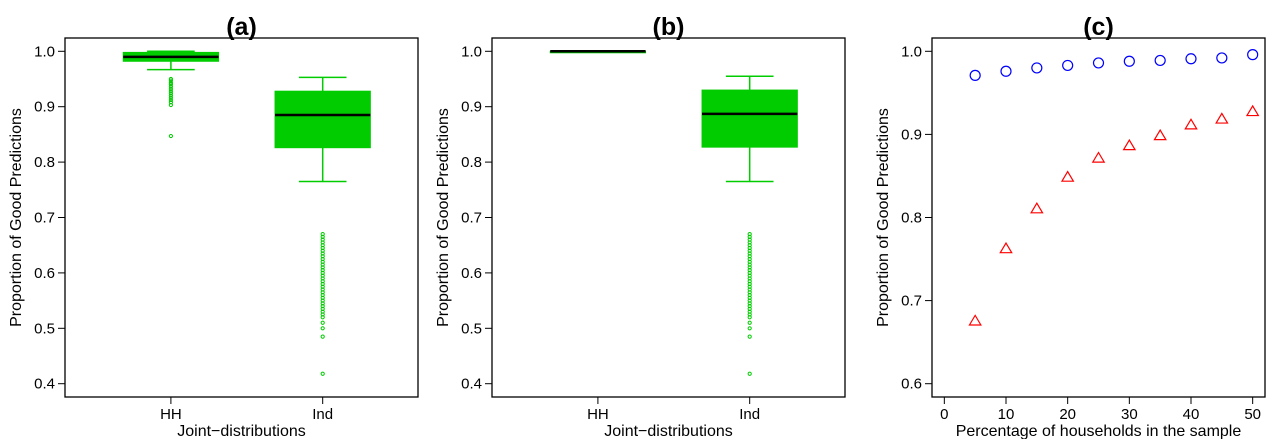 This screenshot has height=439, width=1285. I want to click on x-tick-label: 20, so click(1067, 414).